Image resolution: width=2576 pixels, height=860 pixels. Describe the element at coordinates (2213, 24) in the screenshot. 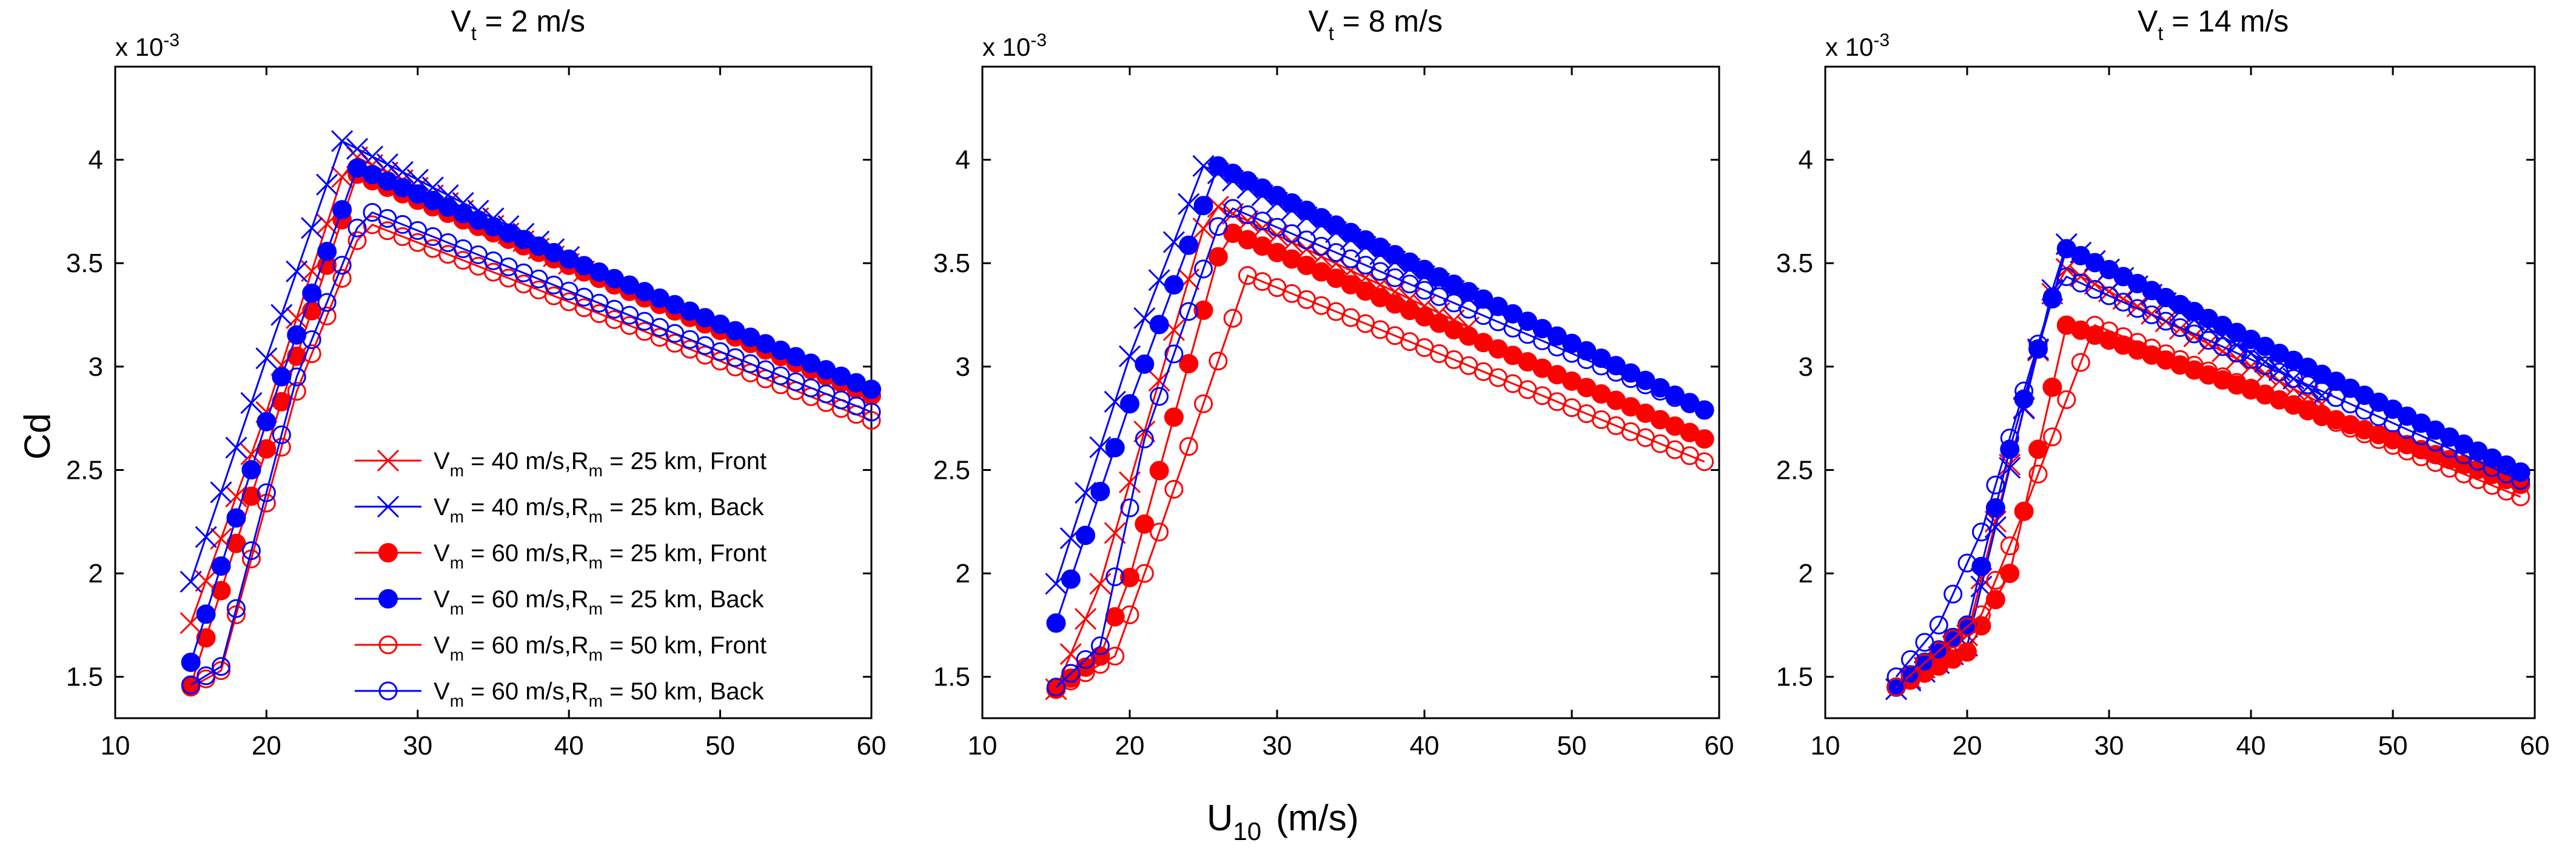

I see `chart-title: Vt = 14 m/s` at that location.